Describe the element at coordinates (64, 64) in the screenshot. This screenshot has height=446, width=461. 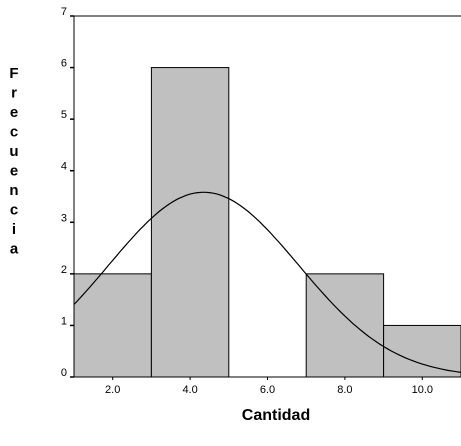
I see `y-tick-label: 6` at that location.